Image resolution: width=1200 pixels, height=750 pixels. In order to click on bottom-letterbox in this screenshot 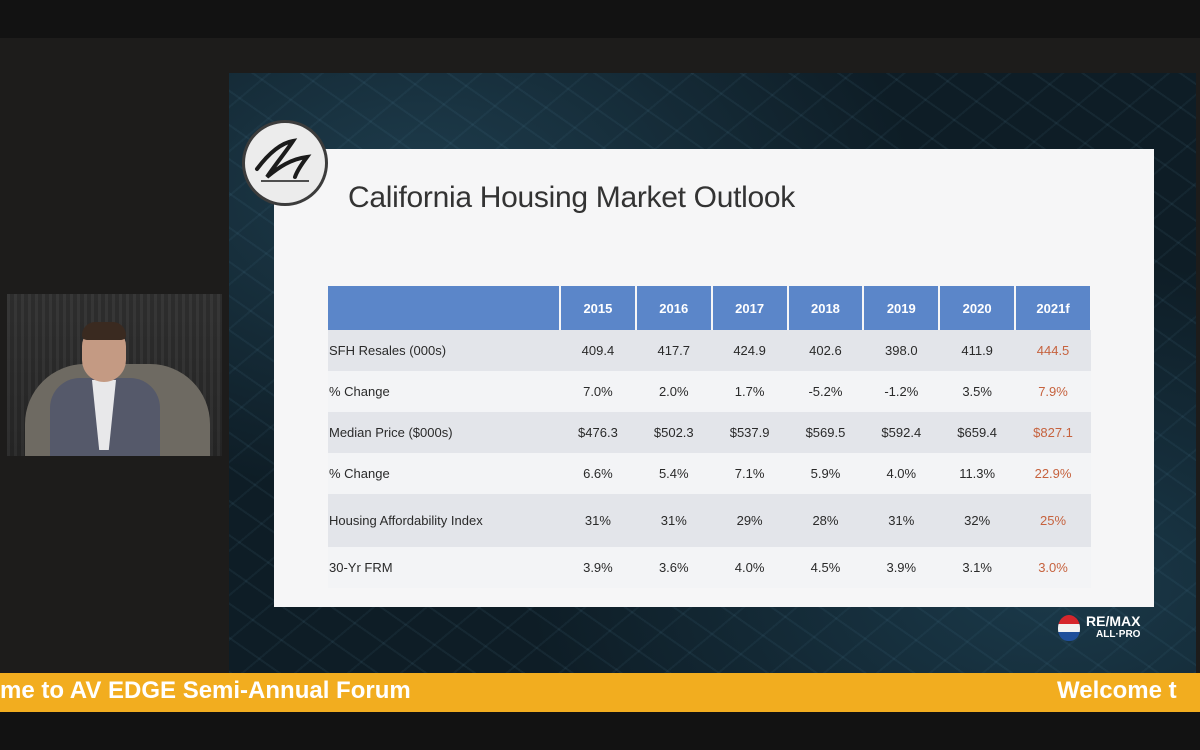, I will do `click(600, 731)`.